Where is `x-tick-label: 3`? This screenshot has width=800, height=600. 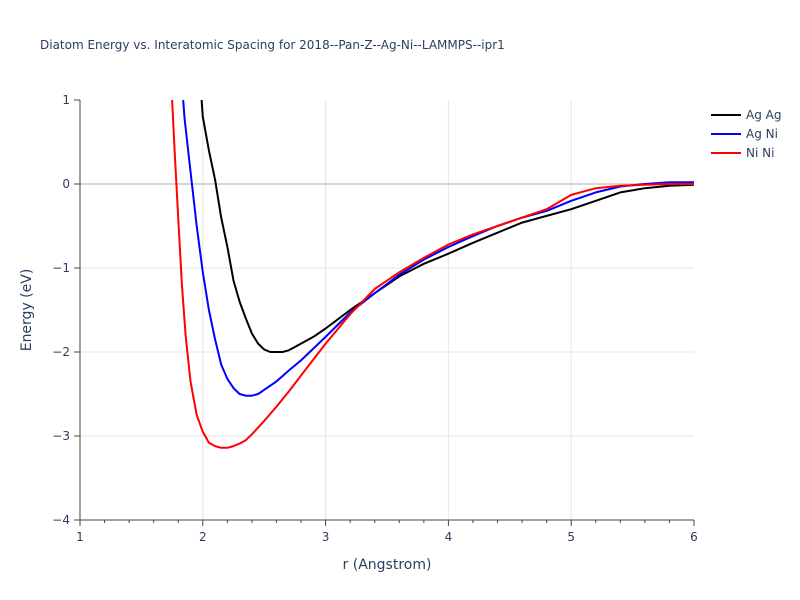 x-tick-label: 3 is located at coordinates (326, 537).